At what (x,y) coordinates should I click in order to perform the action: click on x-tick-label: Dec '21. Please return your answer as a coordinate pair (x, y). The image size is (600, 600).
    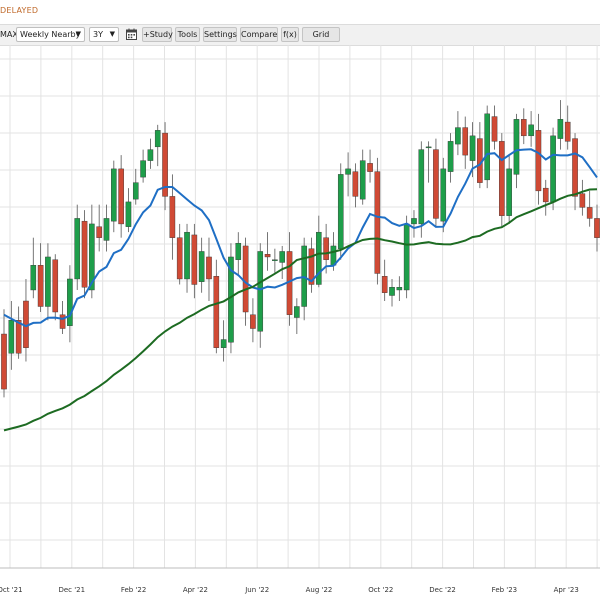
    Looking at the image, I should click on (71, 590).